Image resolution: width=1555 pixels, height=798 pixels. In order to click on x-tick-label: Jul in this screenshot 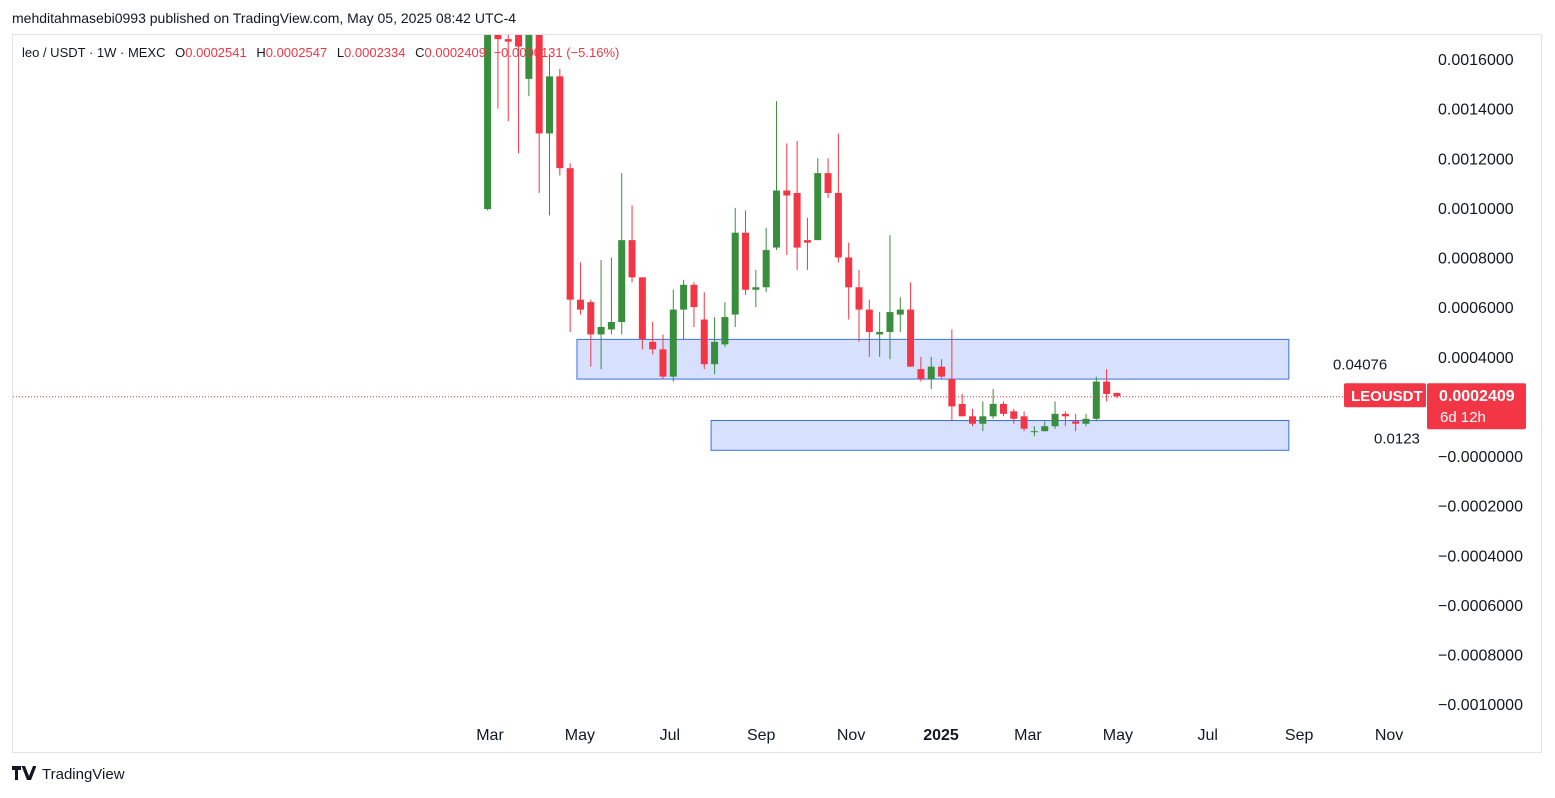, I will do `click(1208, 735)`.